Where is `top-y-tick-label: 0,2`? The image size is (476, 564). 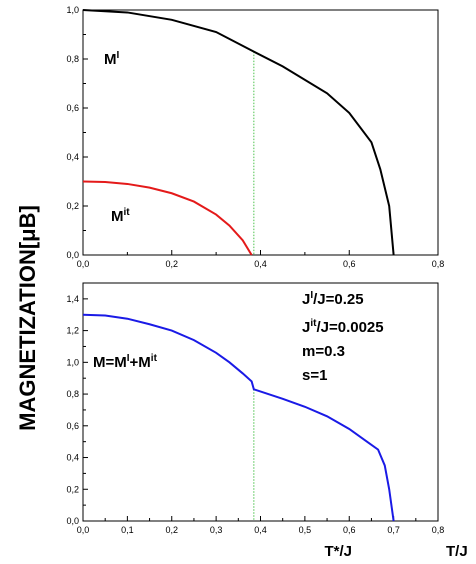
top-y-tick-label: 0,2 is located at coordinates (72, 206).